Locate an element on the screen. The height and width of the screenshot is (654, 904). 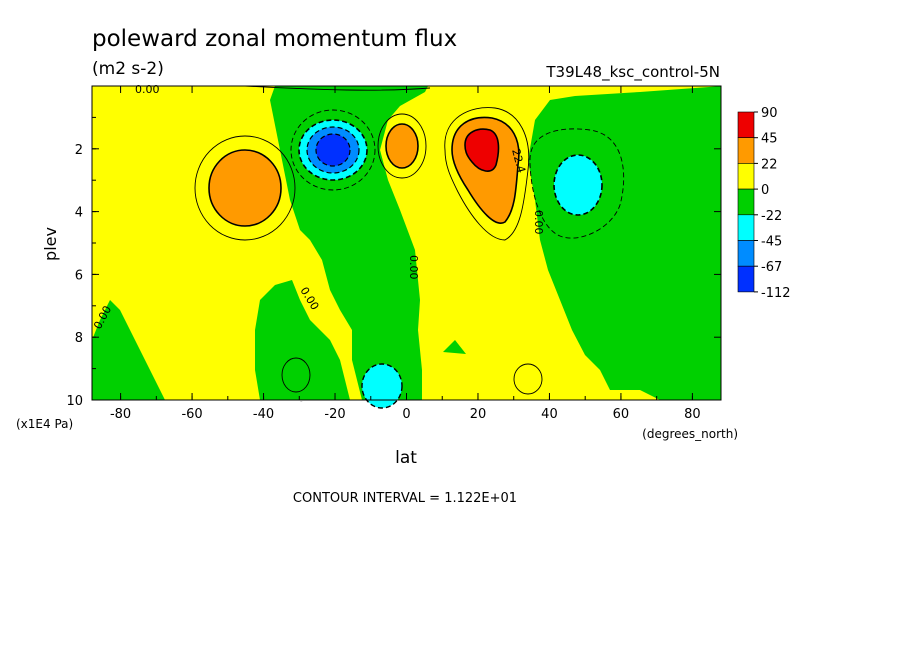
x-axis-label: lat is located at coordinates (406, 458).